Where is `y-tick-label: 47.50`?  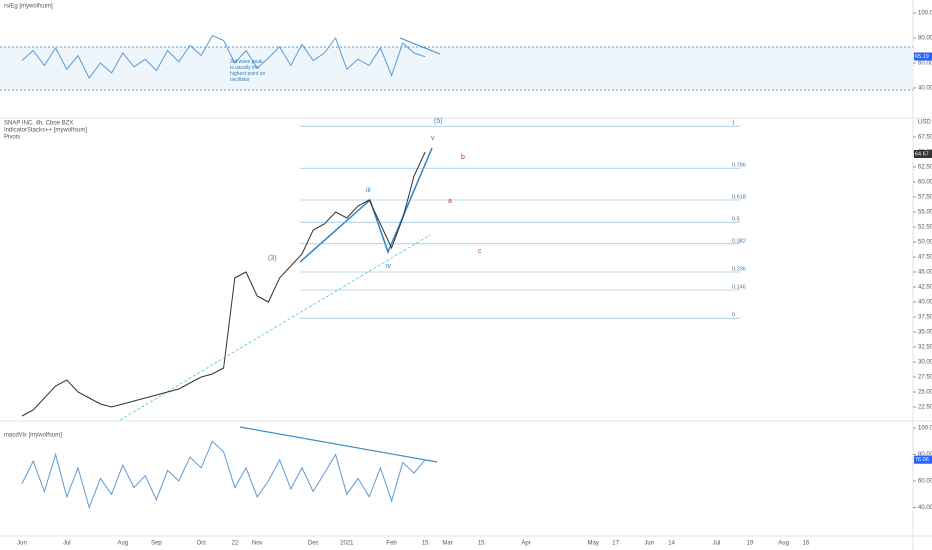
y-tick-label: 47.50 is located at coordinates (925, 258).